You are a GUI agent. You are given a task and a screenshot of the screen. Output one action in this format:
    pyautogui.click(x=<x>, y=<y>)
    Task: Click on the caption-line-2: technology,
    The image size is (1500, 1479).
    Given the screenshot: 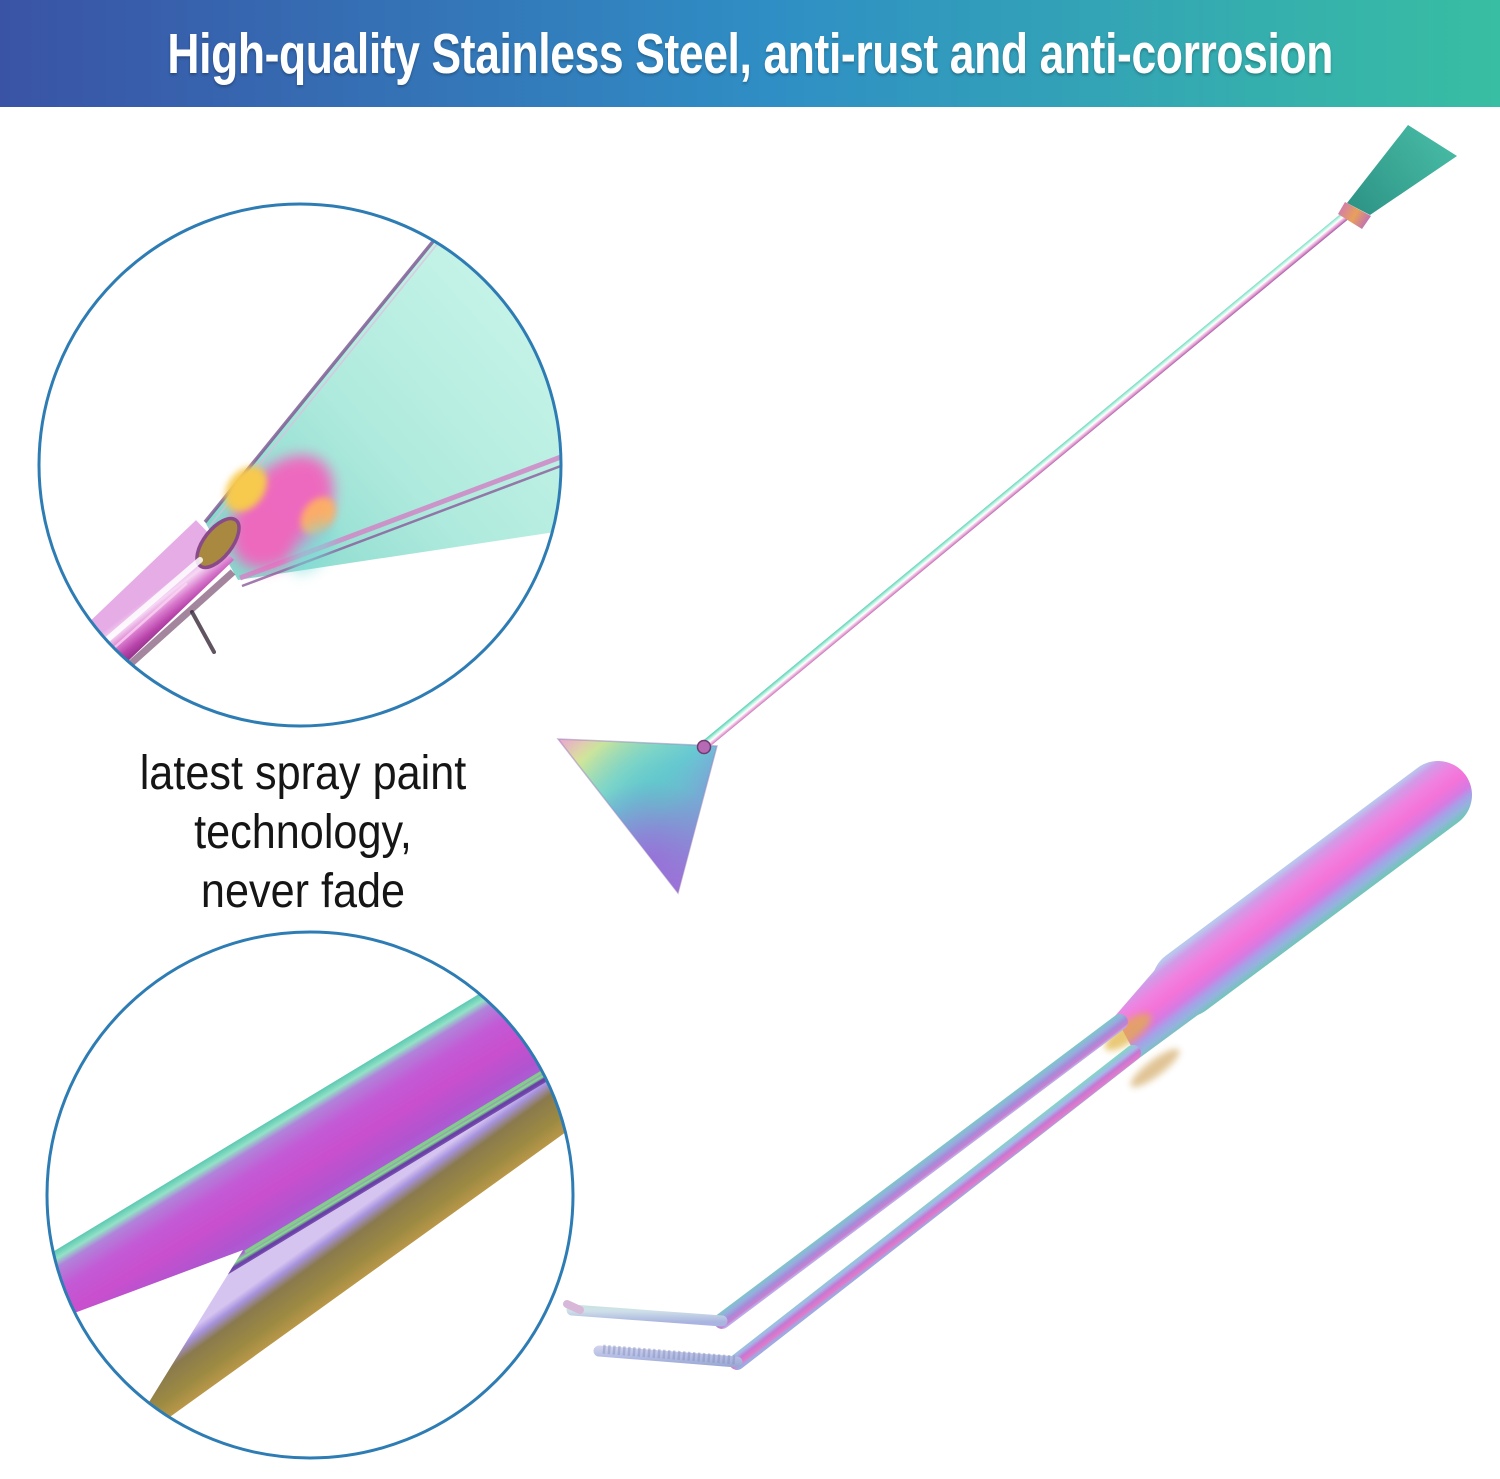 What is the action you would take?
    pyautogui.click(x=303, y=832)
    